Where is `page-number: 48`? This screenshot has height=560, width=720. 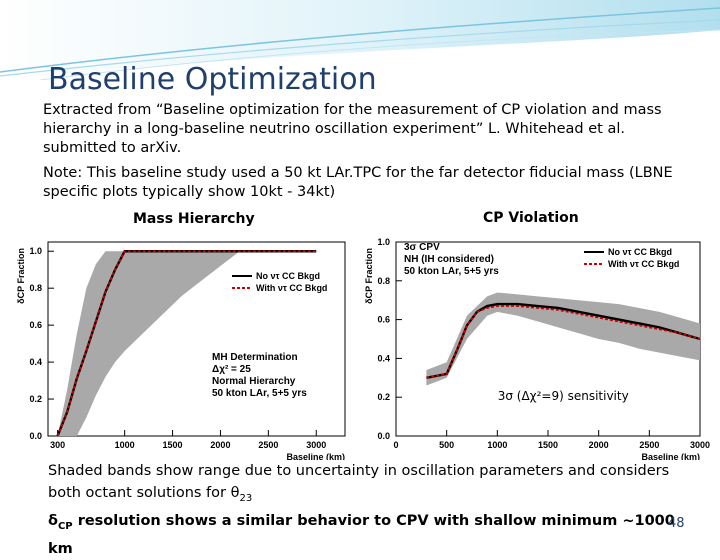 page-number: 48 is located at coordinates (676, 523).